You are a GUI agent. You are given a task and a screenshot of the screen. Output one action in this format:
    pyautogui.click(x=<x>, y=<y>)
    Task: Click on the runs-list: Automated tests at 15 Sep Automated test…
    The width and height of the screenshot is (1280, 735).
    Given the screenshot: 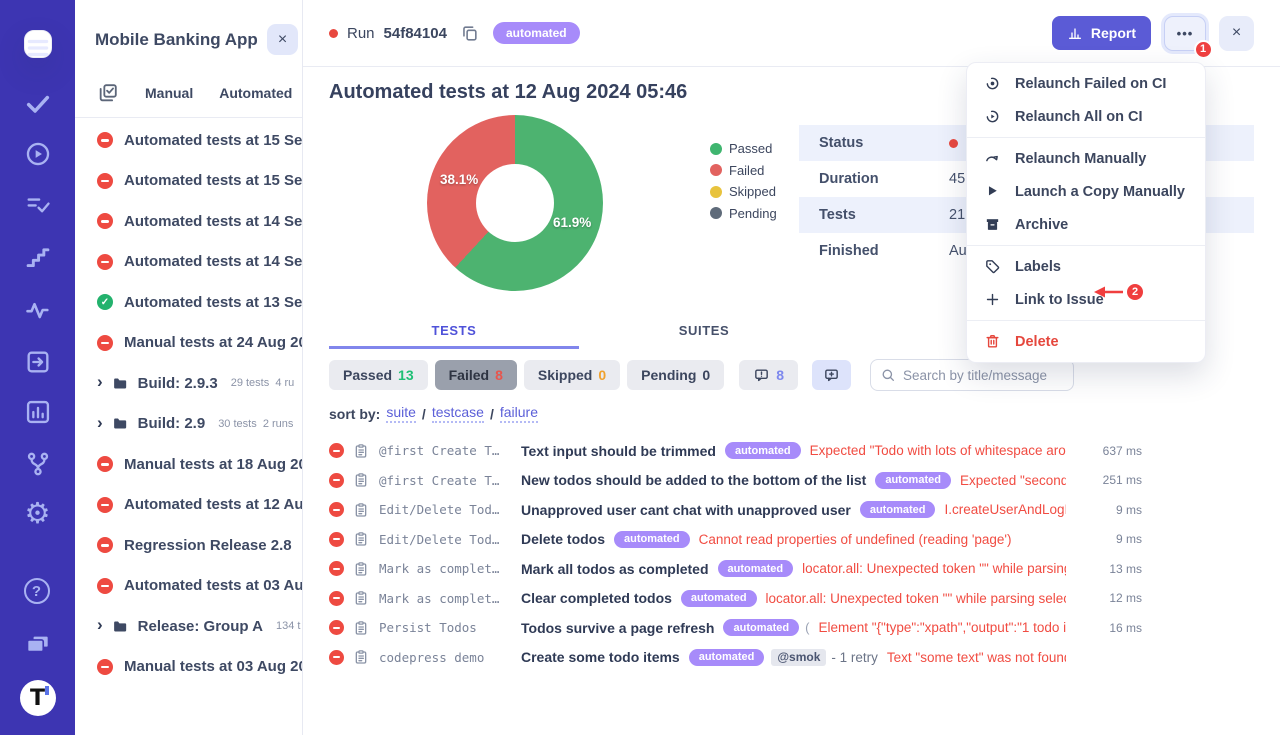 What is the action you would take?
    pyautogui.click(x=188, y=402)
    